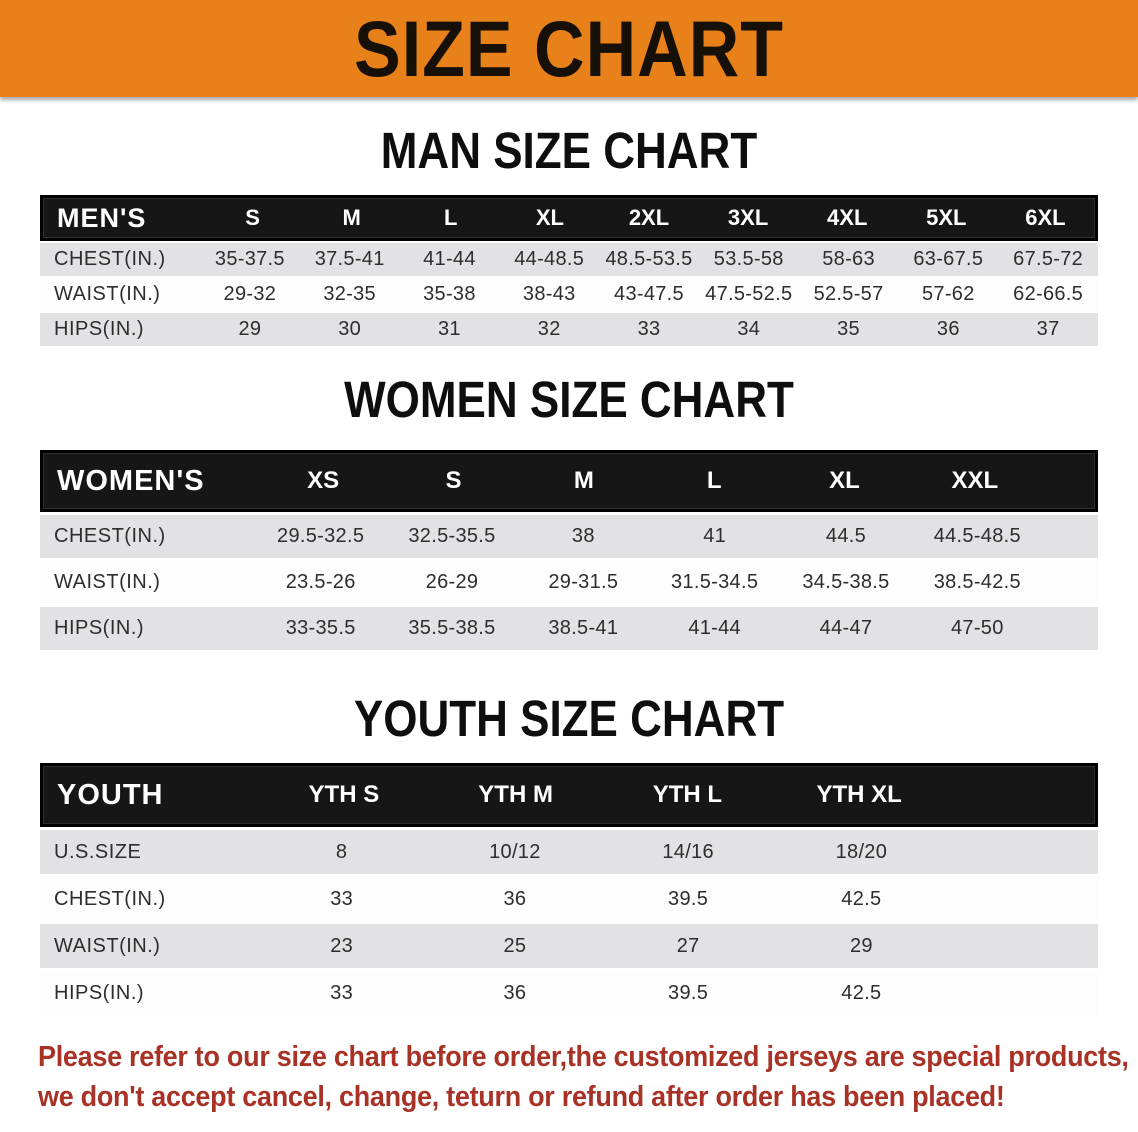 This screenshot has width=1138, height=1132. What do you see at coordinates (569, 899) in the screenshot?
I see `youth-chest-row: CHEST(IN.) 33 36 39.5 42.5` at bounding box center [569, 899].